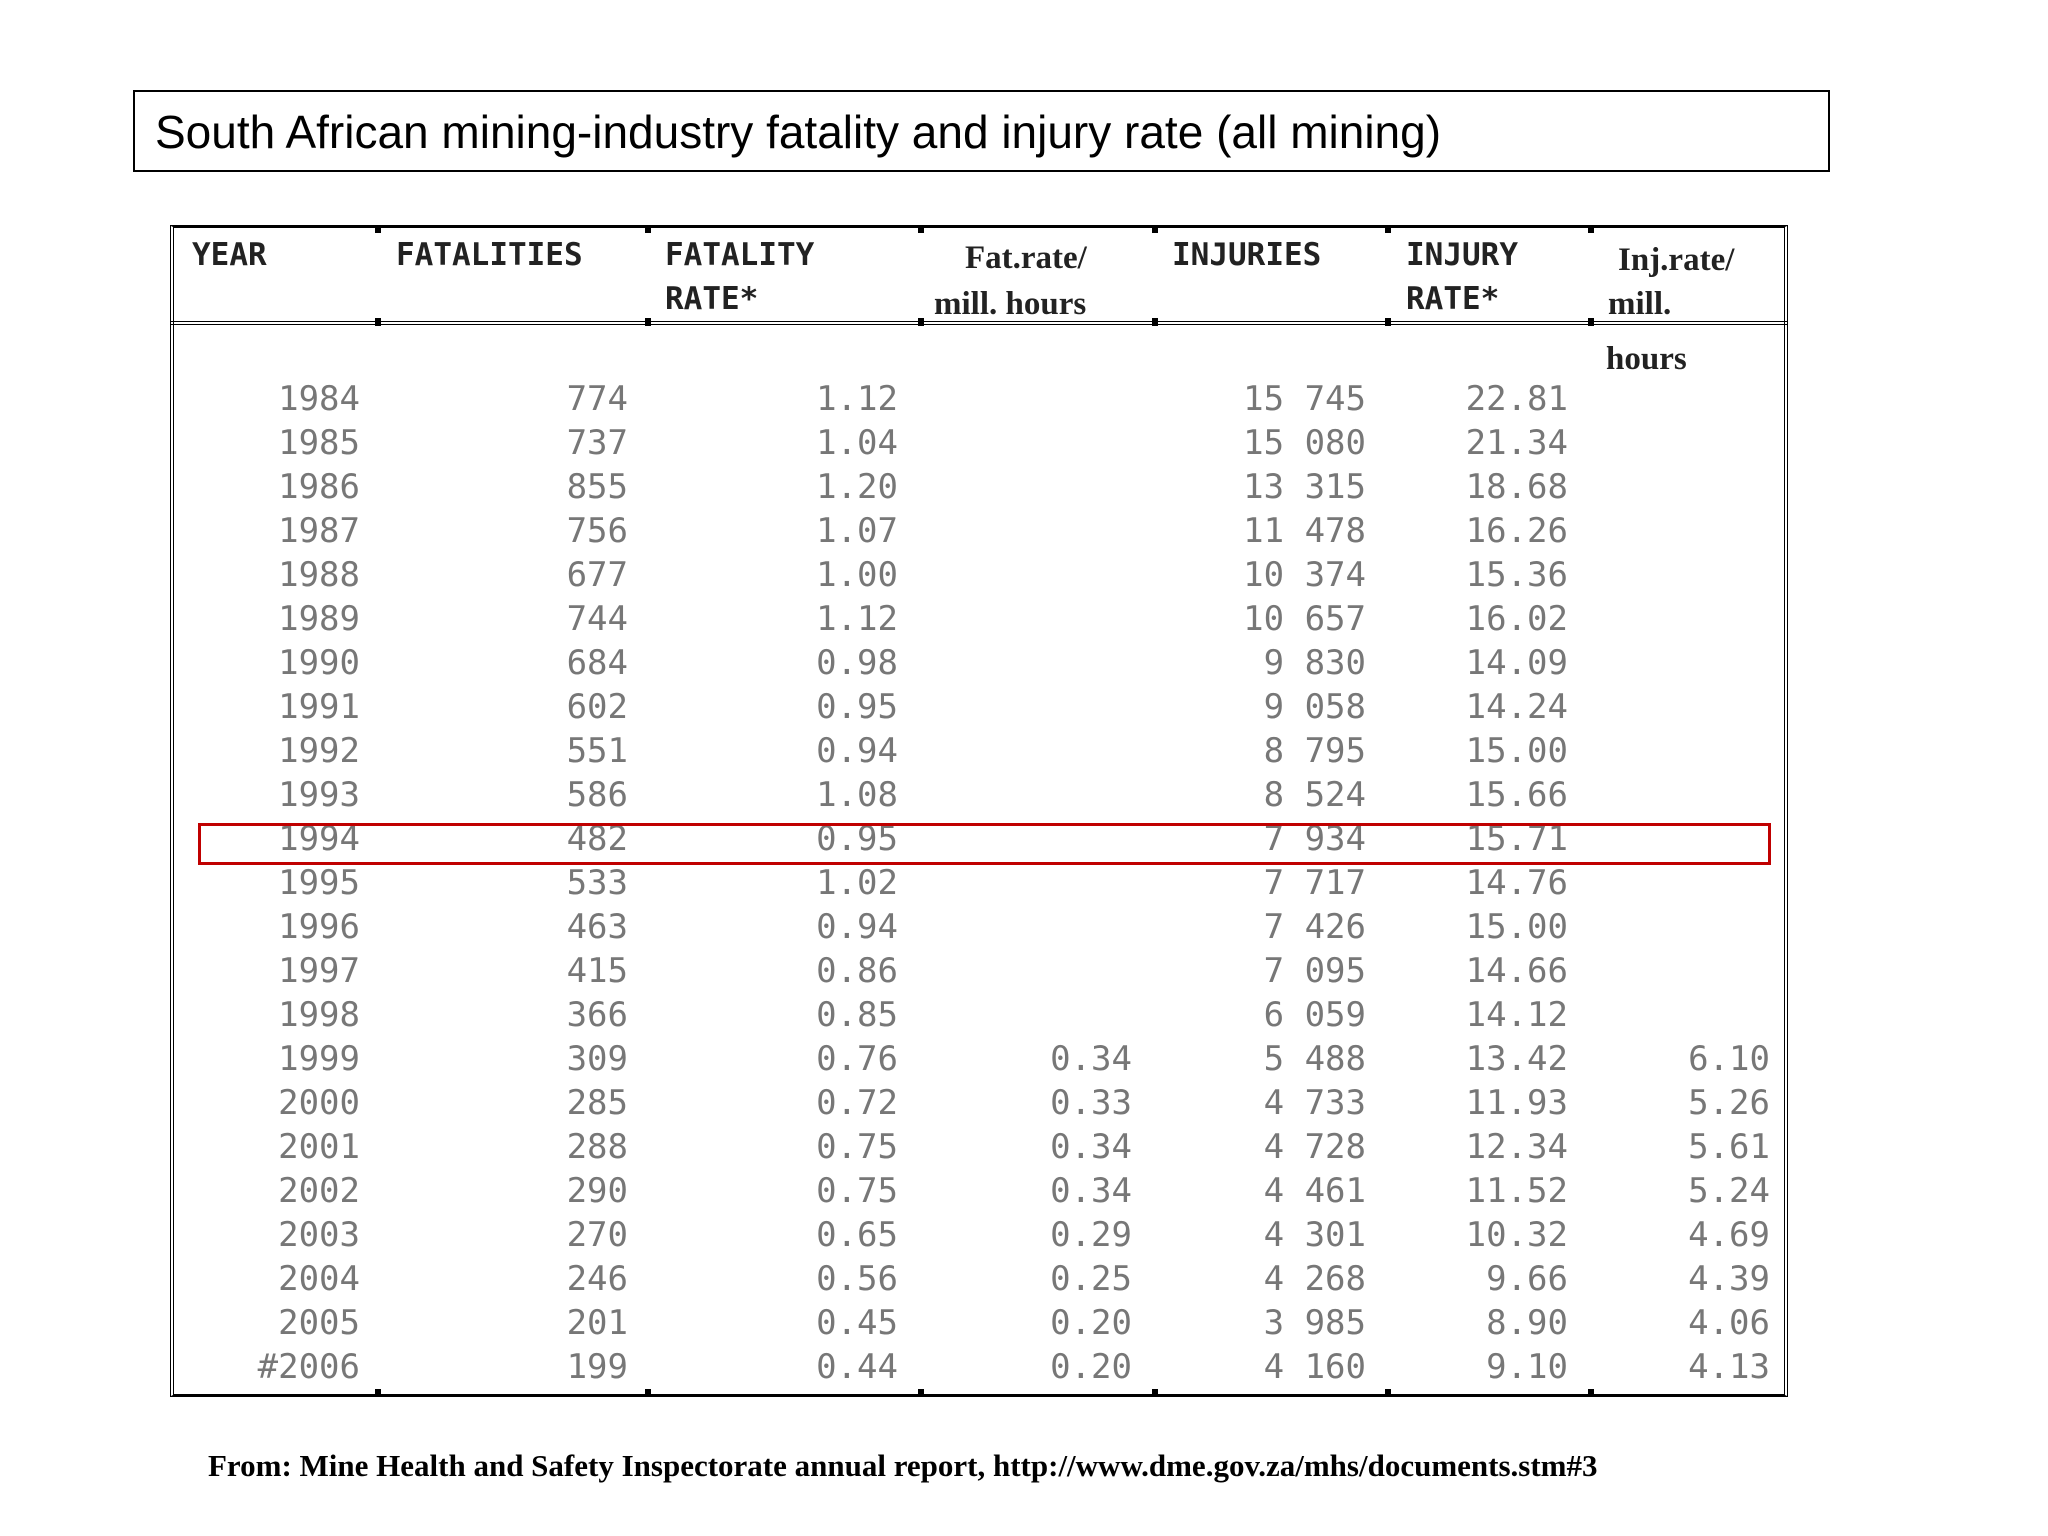  I want to click on cell-inj-mill: 4.13, so click(1729, 1367).